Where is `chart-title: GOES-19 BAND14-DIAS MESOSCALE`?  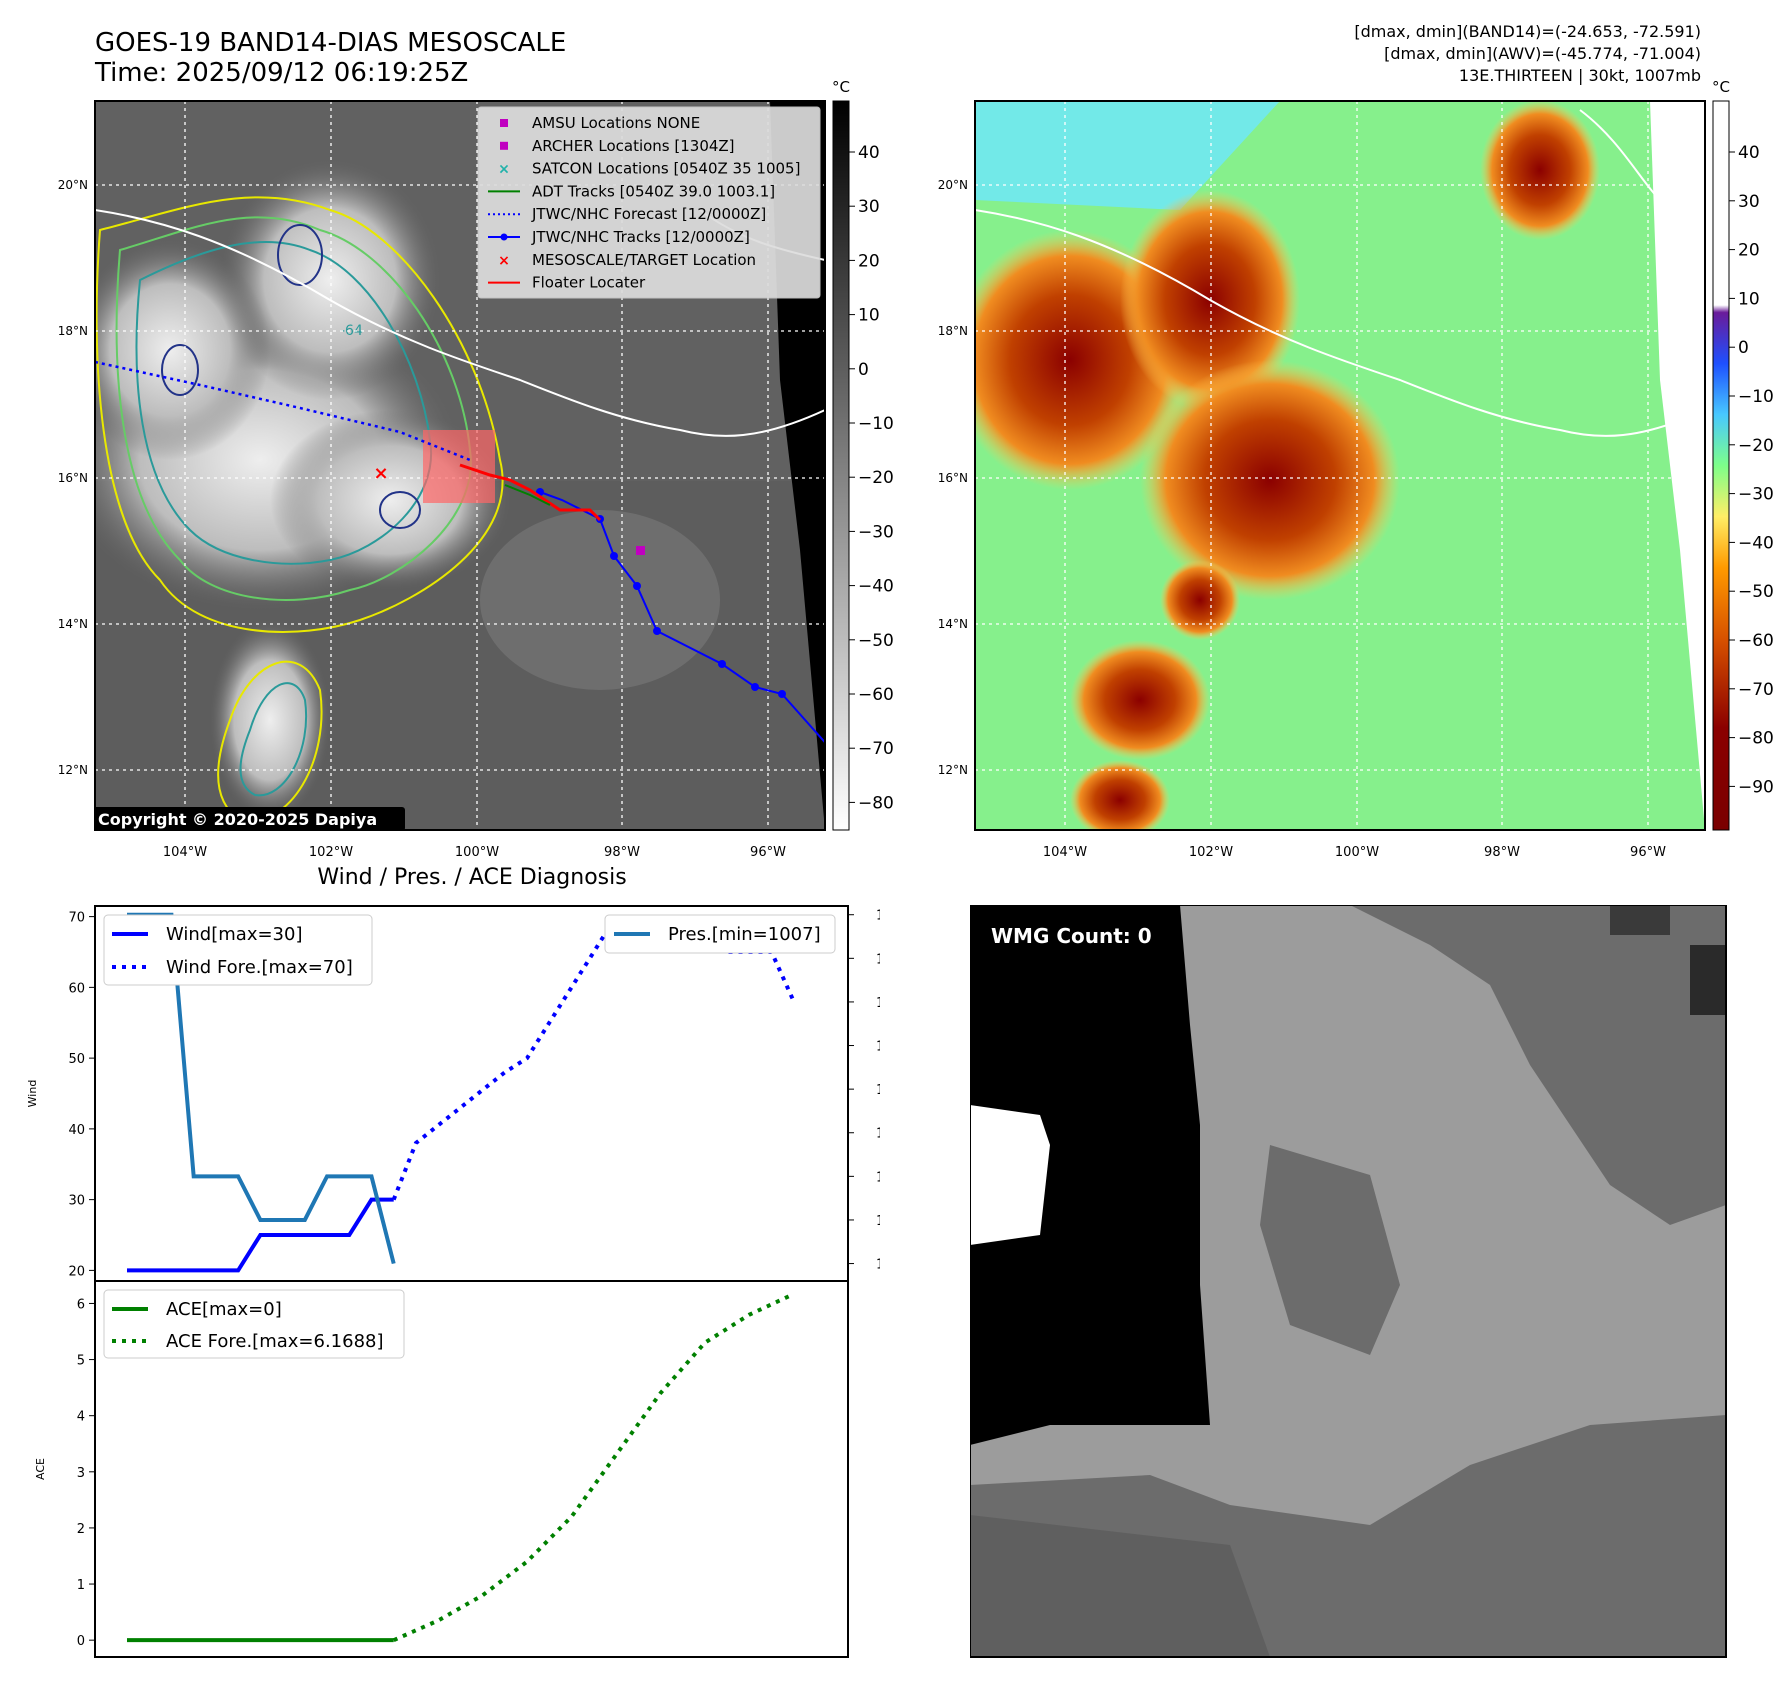
chart-title: GOES-19 BAND14-DIAS MESOSCALE is located at coordinates (331, 43).